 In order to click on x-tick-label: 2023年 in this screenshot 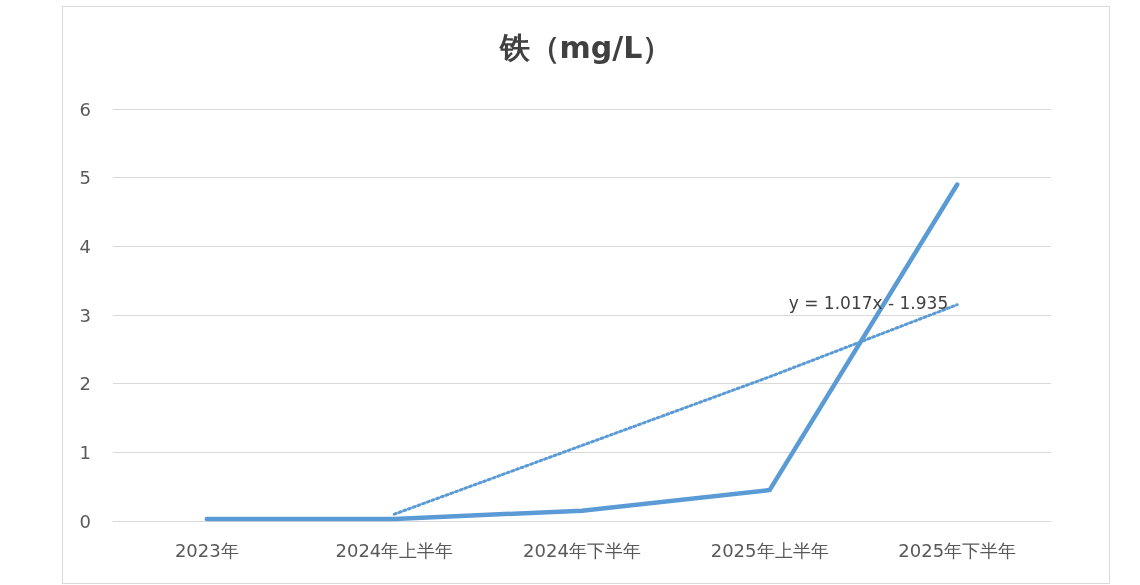, I will do `click(206, 550)`.